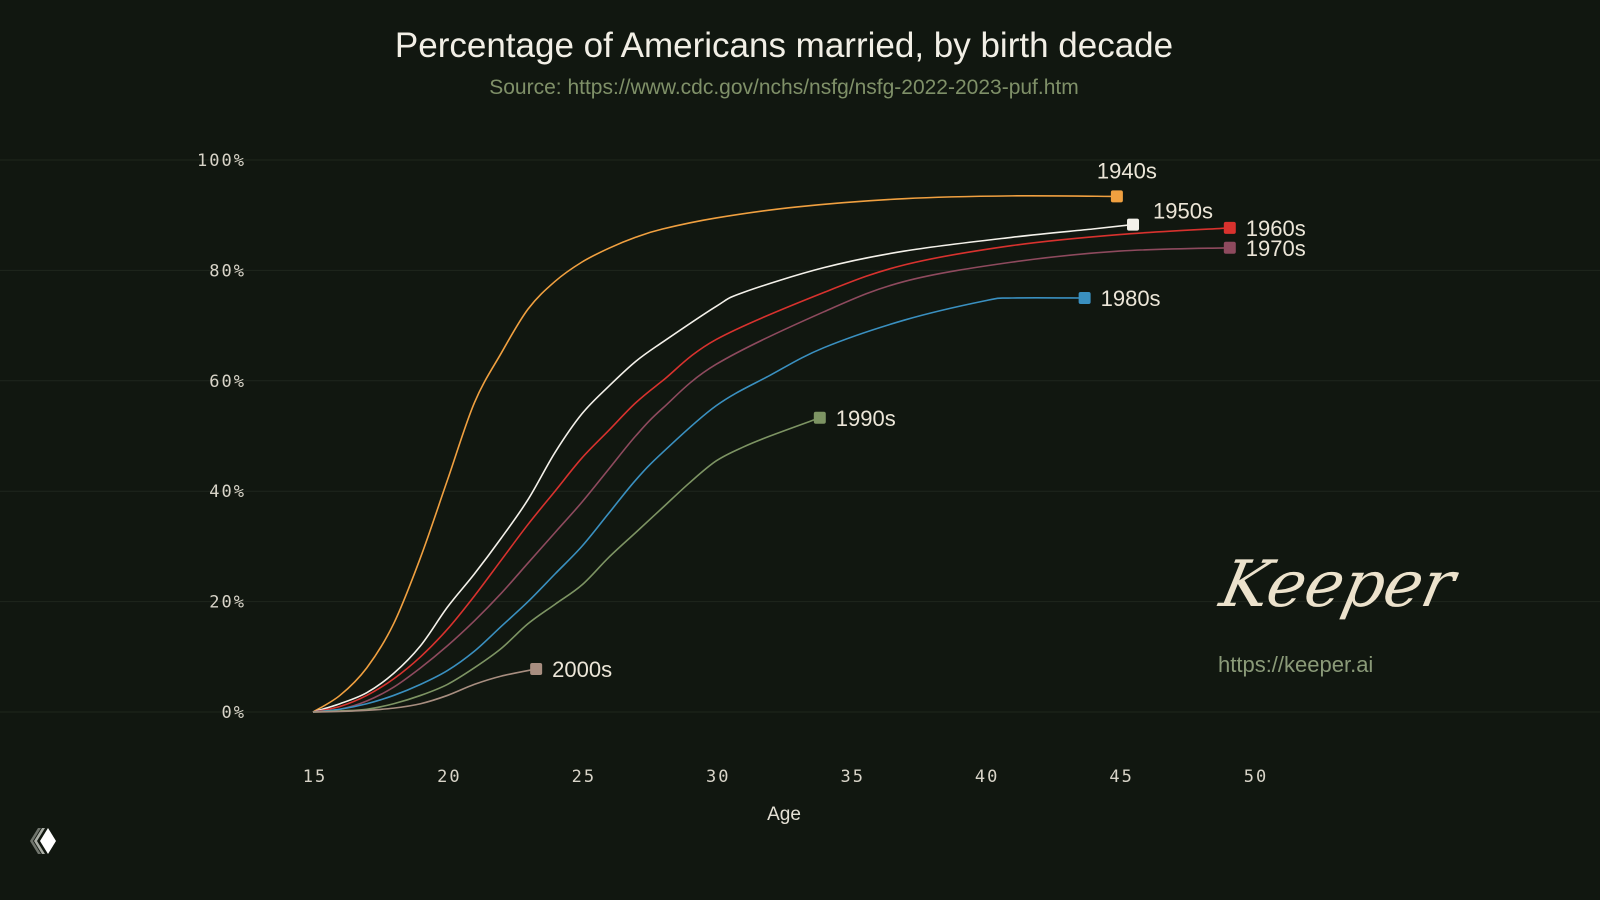 This screenshot has width=1600, height=900. I want to click on x-tick-label: 20, so click(449, 777).